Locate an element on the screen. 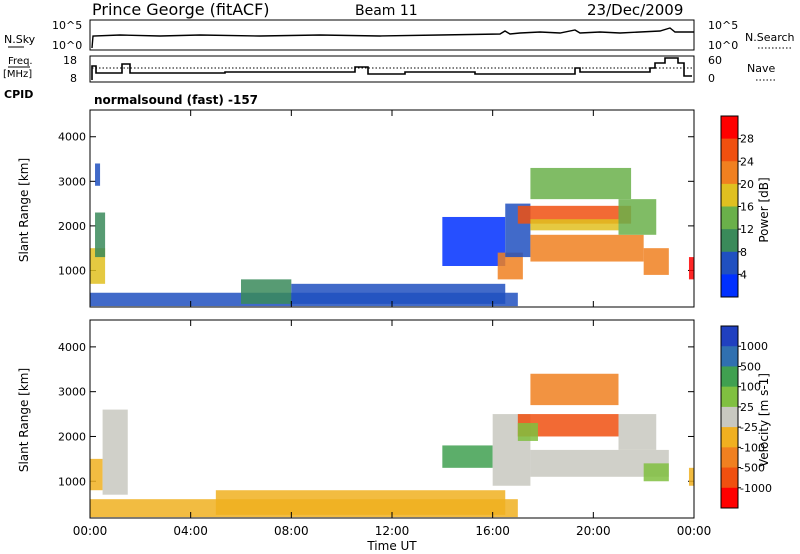 Image resolution: width=800 pixels, height=554 pixels. x-tick-label-6: 00:00 is located at coordinates (694, 531).